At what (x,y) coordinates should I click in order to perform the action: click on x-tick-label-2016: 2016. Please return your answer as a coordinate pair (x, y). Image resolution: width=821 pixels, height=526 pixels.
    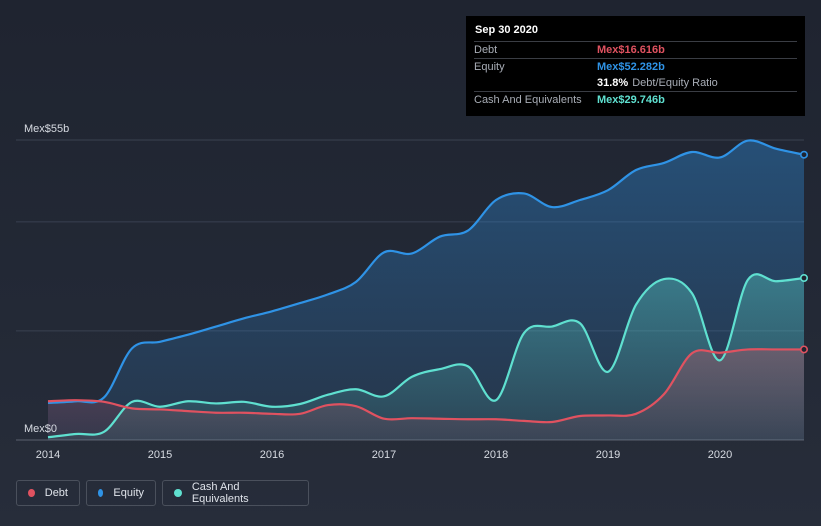
    Looking at the image, I should click on (272, 455).